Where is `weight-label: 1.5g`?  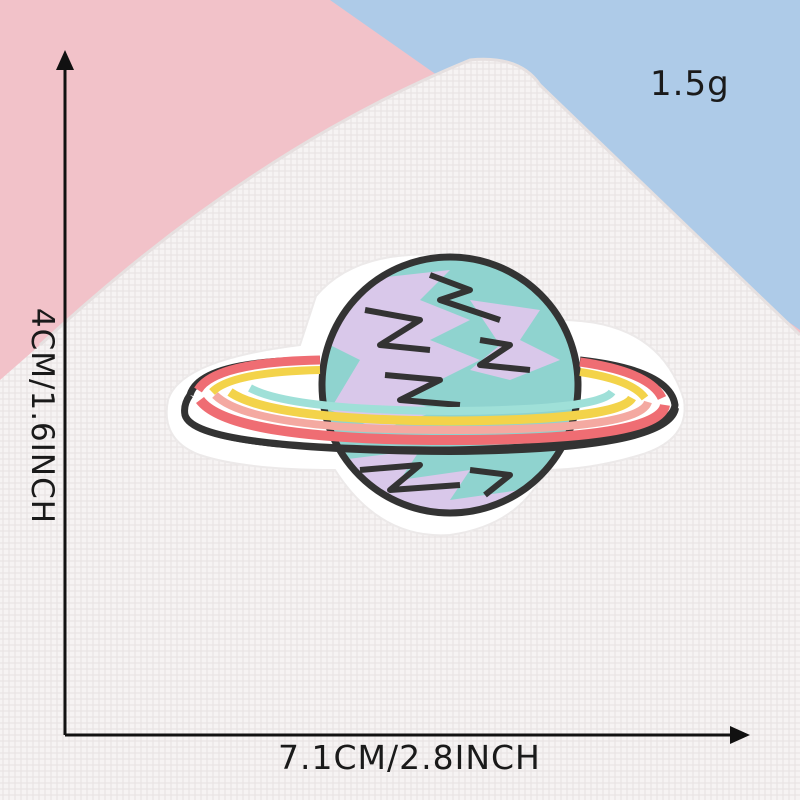
weight-label: 1.5g is located at coordinates (690, 84).